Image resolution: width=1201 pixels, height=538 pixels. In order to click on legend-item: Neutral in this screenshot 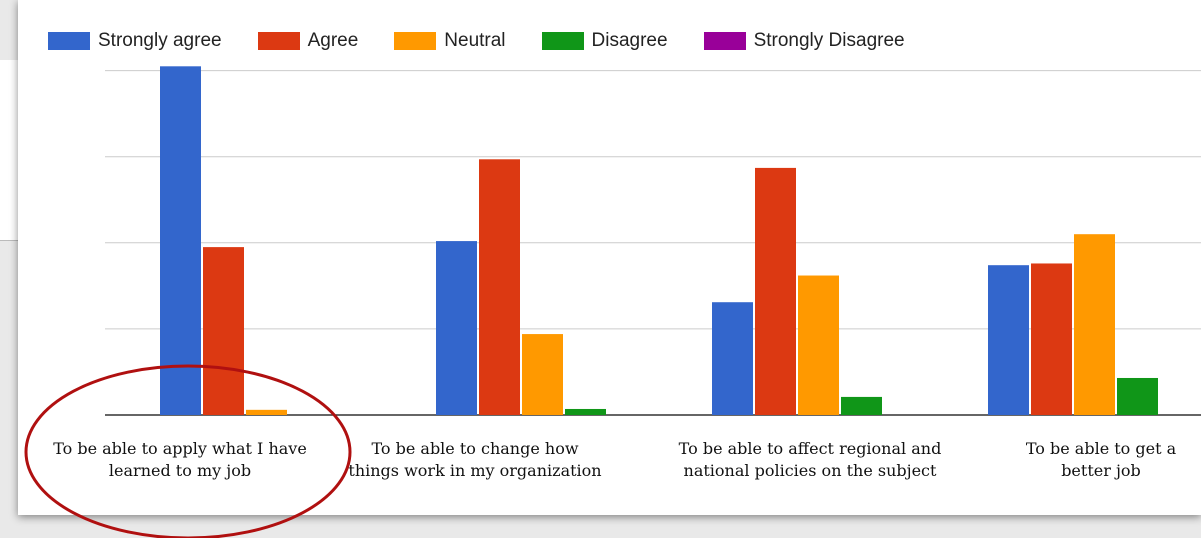, I will do `click(450, 41)`.